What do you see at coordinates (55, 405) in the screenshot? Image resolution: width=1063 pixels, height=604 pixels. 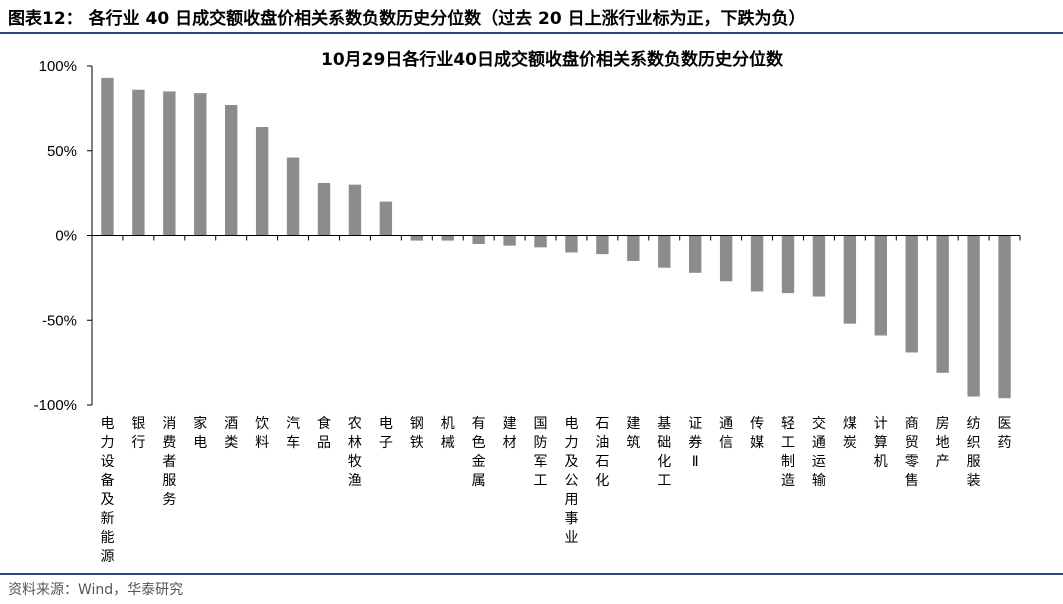 I see `y-tick-label: -100%` at bounding box center [55, 405].